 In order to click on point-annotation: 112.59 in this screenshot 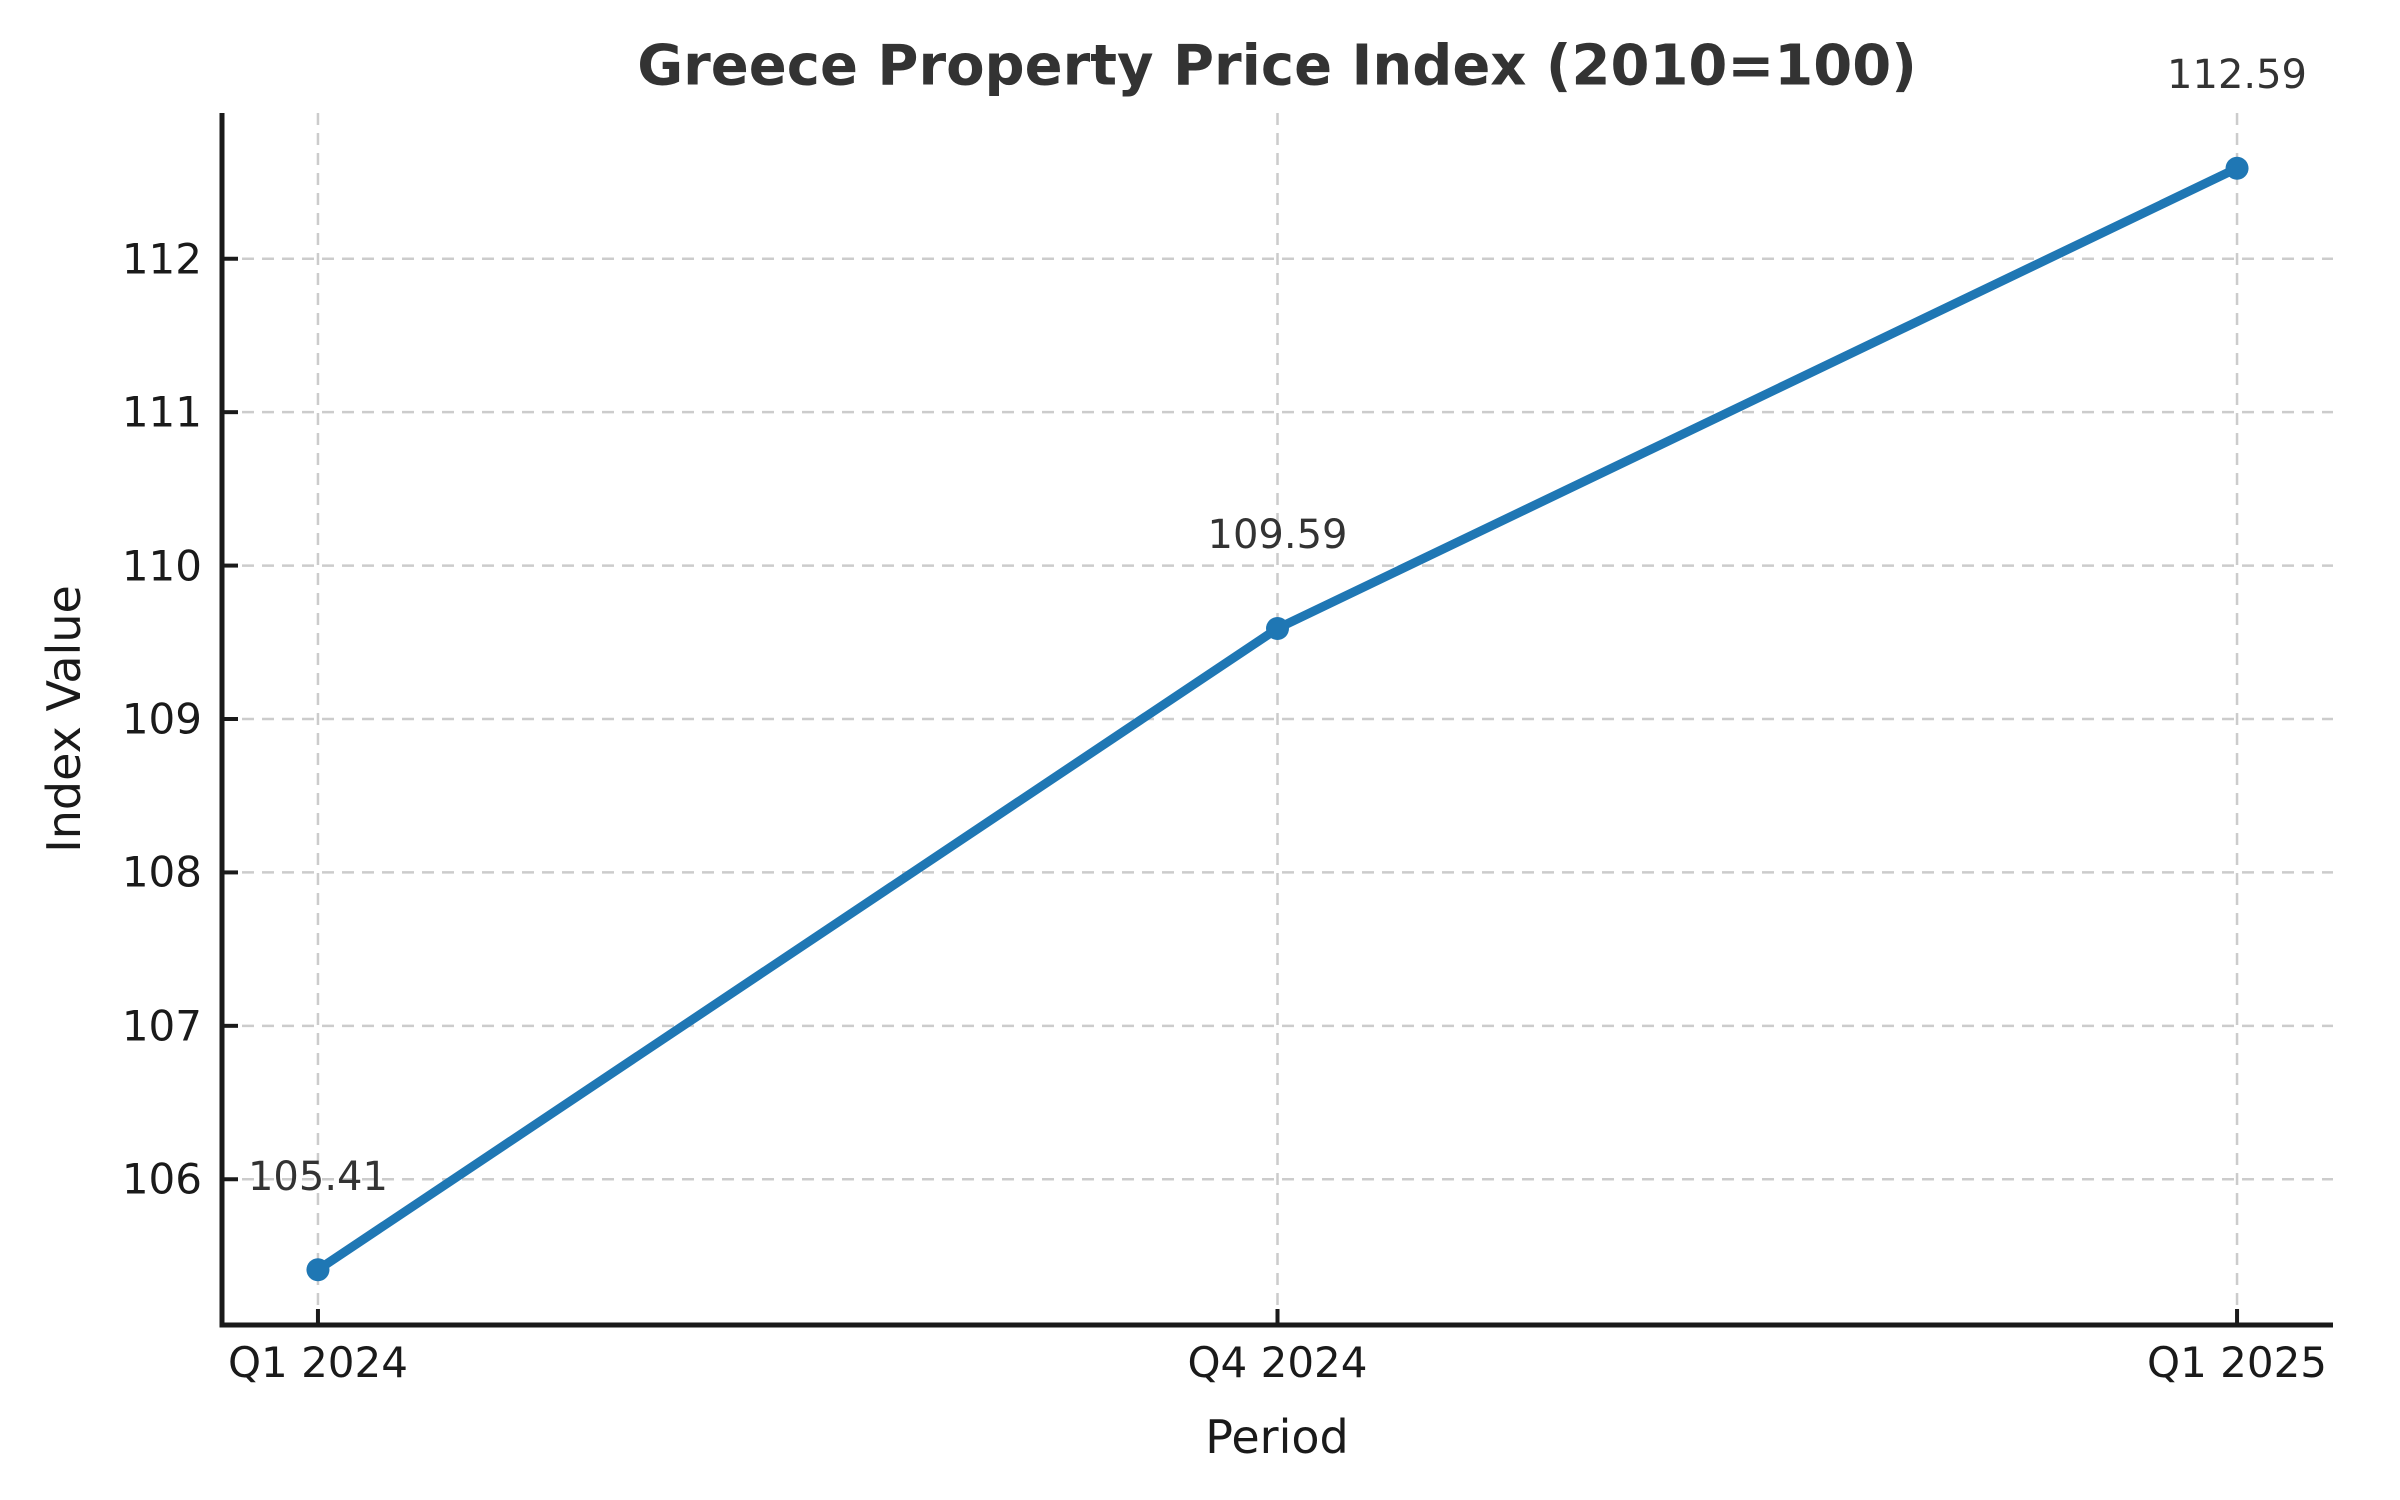, I will do `click(2237, 75)`.